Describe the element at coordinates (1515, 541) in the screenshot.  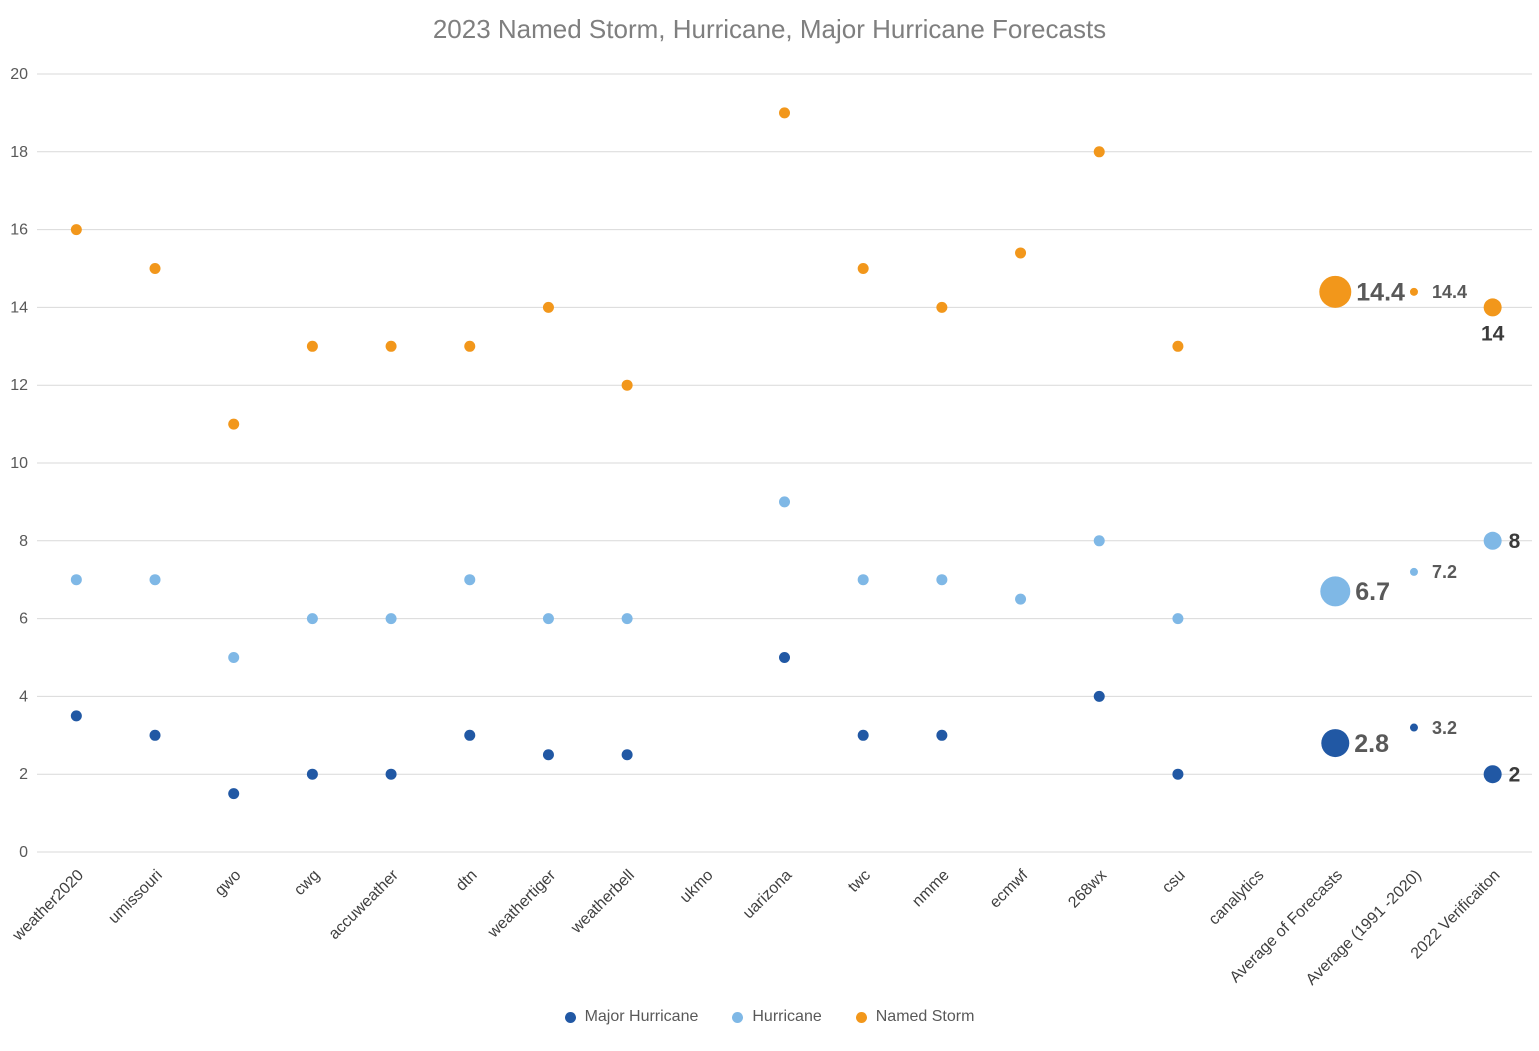
I see `point-value-label: 8` at that location.